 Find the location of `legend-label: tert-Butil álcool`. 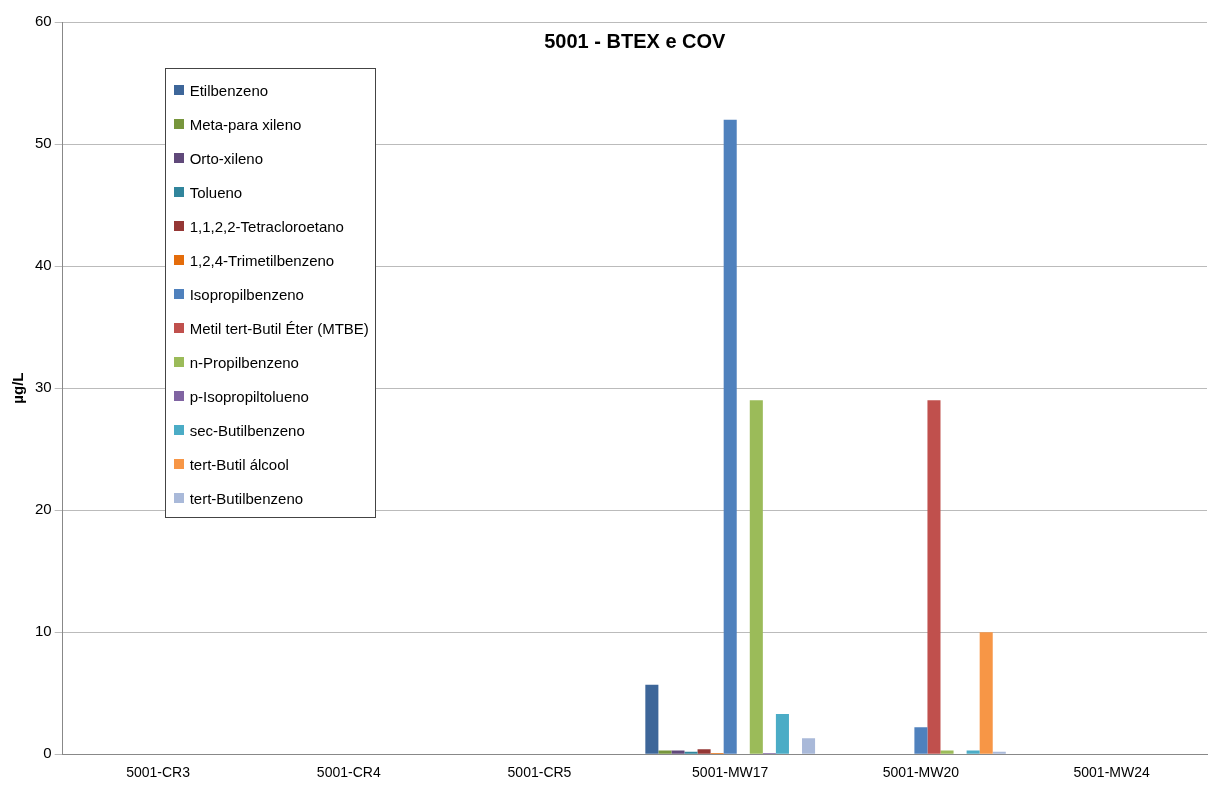

legend-label: tert-Butil álcool is located at coordinates (239, 464).